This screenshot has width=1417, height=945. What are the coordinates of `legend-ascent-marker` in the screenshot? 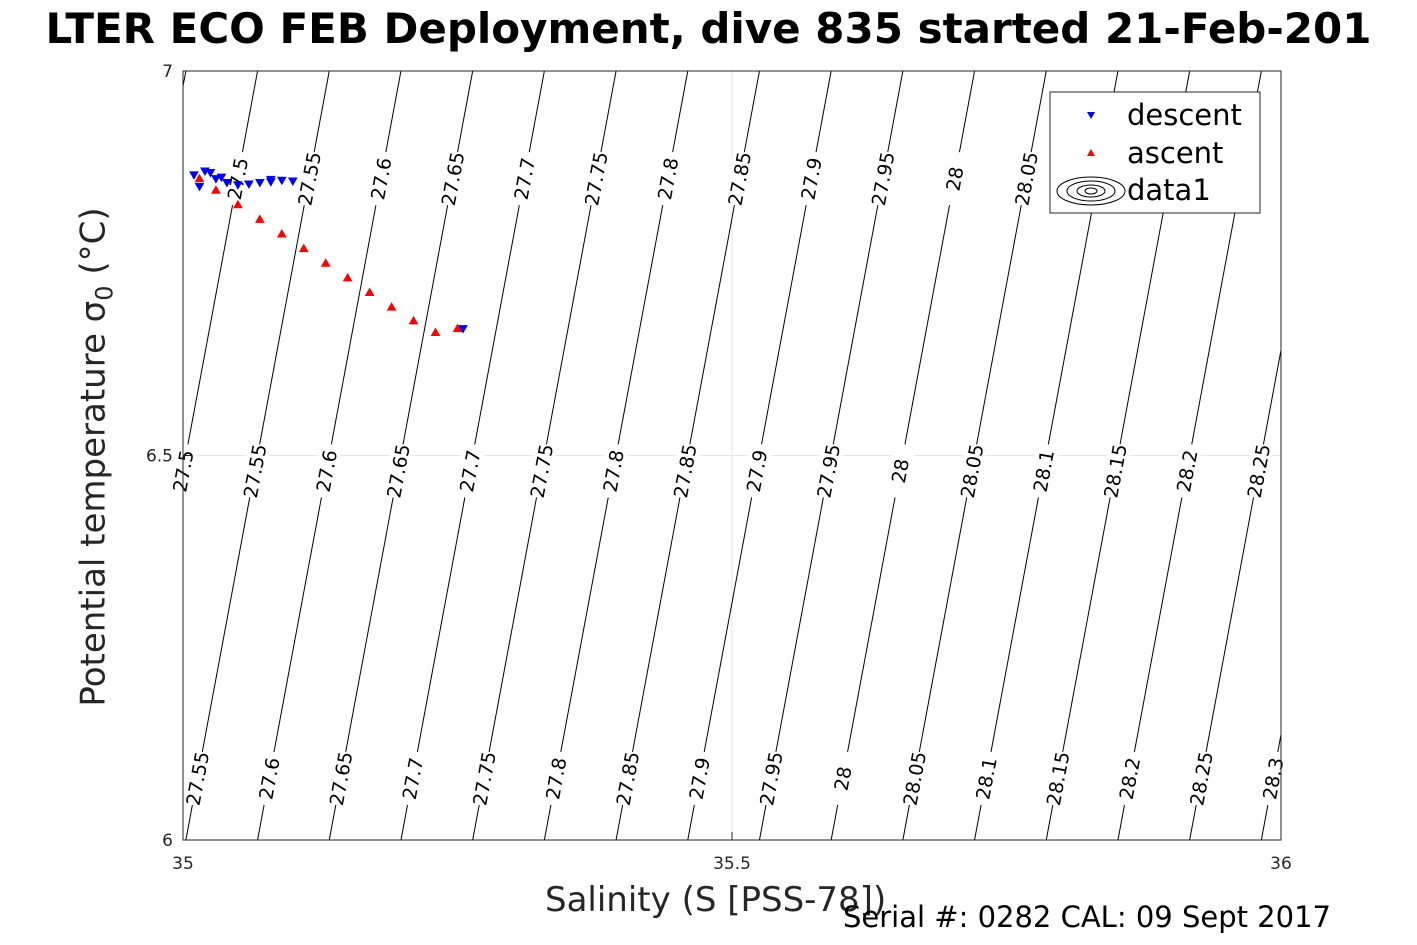 It's located at (1091, 152).